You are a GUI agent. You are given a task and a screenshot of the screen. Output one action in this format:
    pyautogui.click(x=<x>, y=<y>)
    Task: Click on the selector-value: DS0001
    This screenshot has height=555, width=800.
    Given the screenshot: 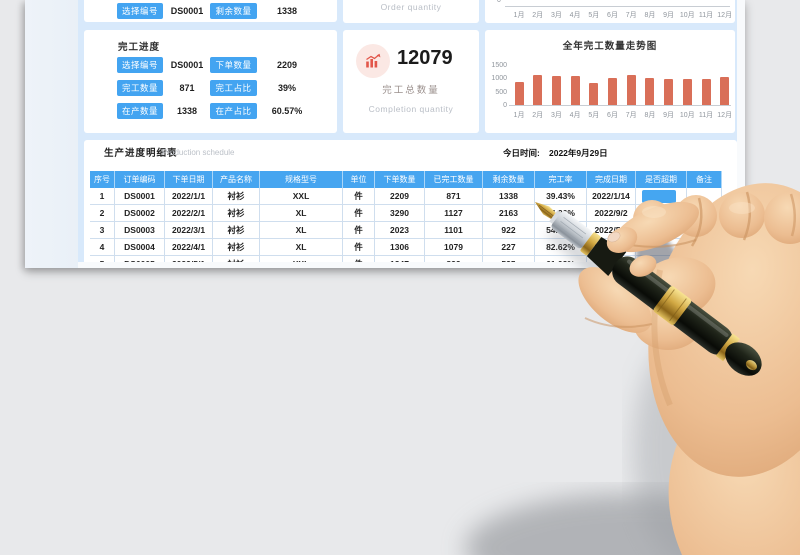 What is the action you would take?
    pyautogui.click(x=187, y=11)
    